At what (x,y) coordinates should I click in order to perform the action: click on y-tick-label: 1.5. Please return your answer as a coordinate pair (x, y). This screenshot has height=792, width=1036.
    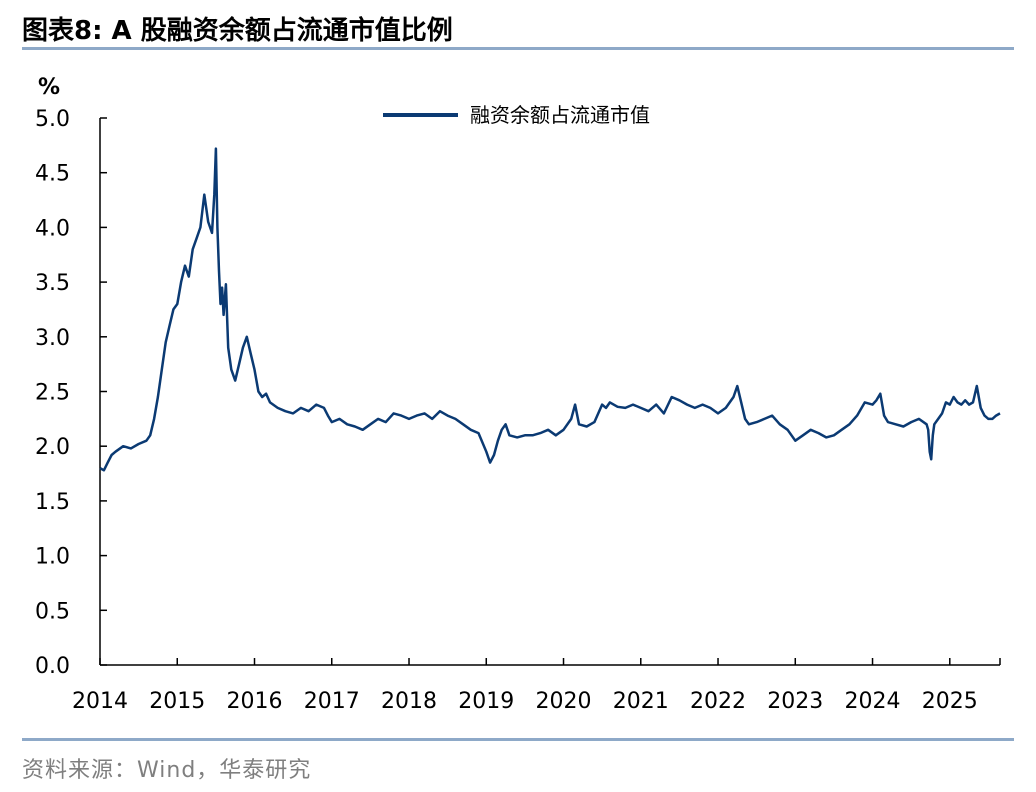
    Looking at the image, I should click on (52, 502).